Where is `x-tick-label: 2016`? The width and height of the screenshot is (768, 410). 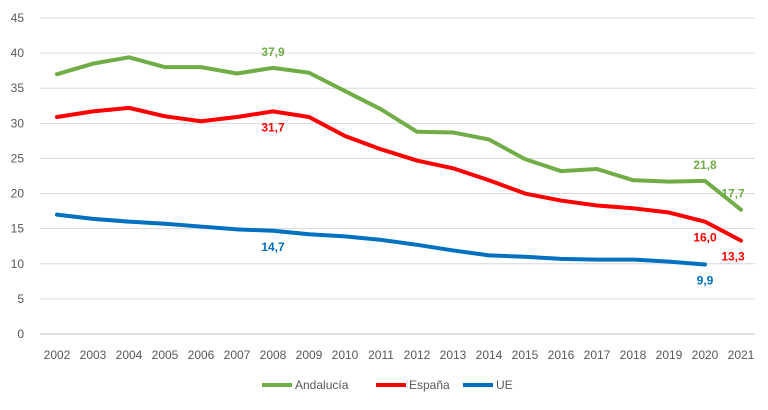
x-tick-label: 2016 is located at coordinates (561, 355).